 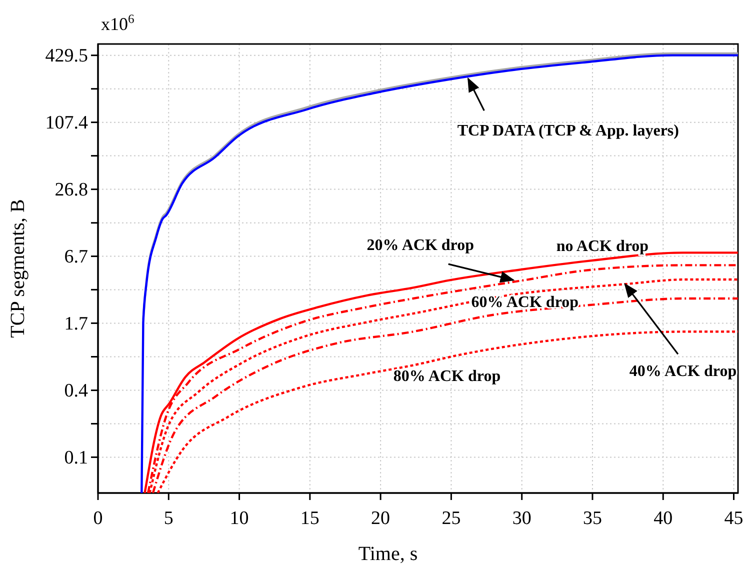 I want to click on x-tick-label: 15, so click(x=310, y=518).